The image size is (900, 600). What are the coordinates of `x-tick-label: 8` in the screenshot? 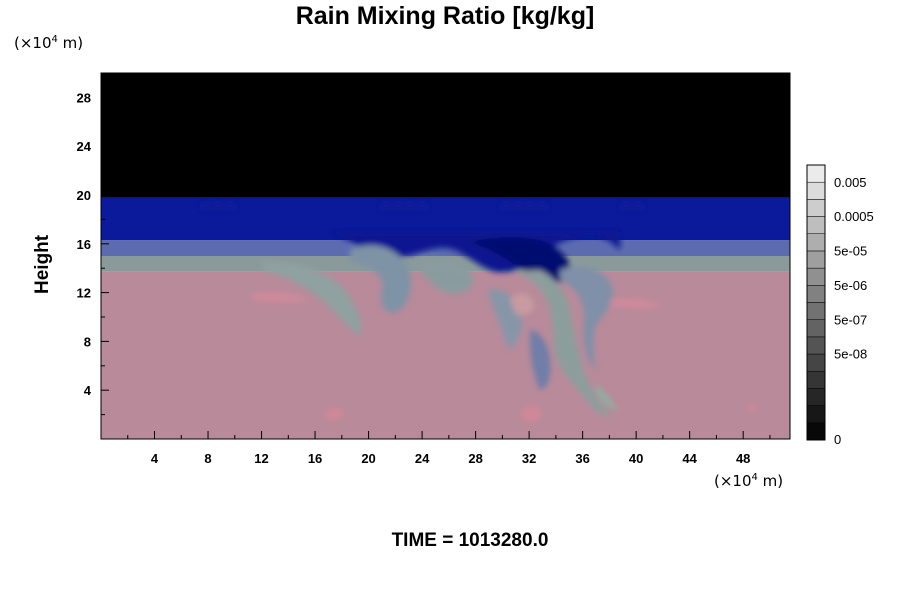 It's located at (207, 458).